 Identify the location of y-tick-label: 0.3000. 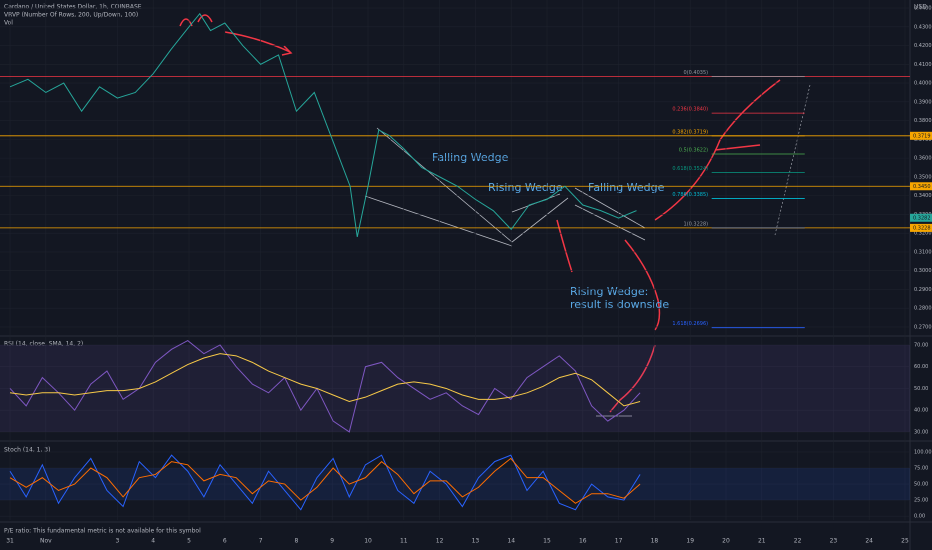
(923, 271).